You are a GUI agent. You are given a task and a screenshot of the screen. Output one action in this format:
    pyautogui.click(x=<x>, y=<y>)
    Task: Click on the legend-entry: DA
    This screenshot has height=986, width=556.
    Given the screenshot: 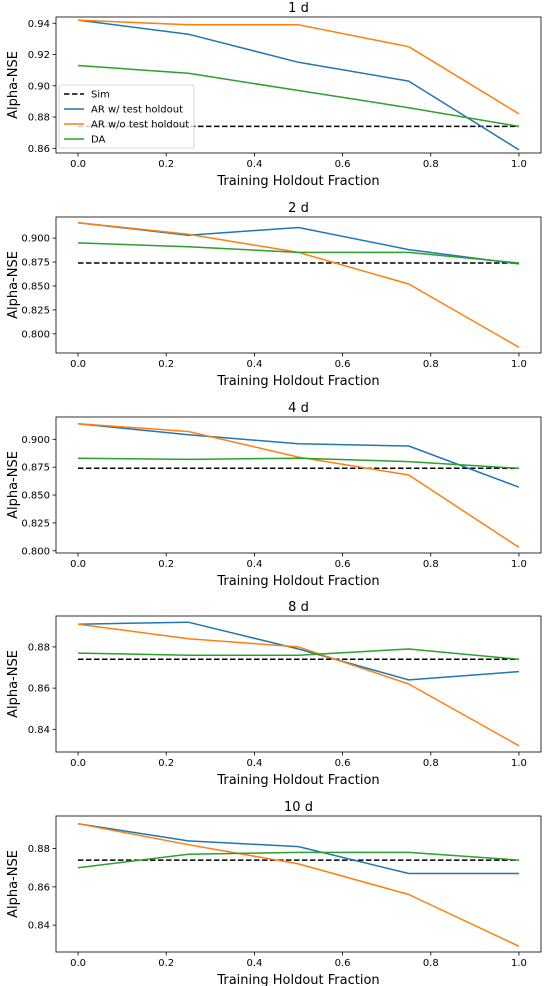 What is the action you would take?
    pyautogui.click(x=98, y=140)
    